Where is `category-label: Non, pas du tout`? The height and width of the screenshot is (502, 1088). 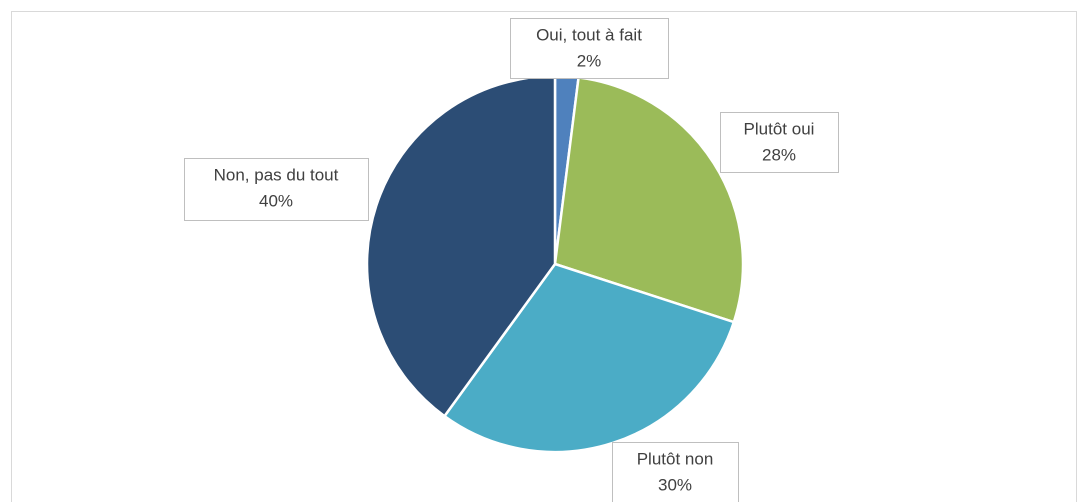 category-label: Non, pas du tout is located at coordinates (276, 174).